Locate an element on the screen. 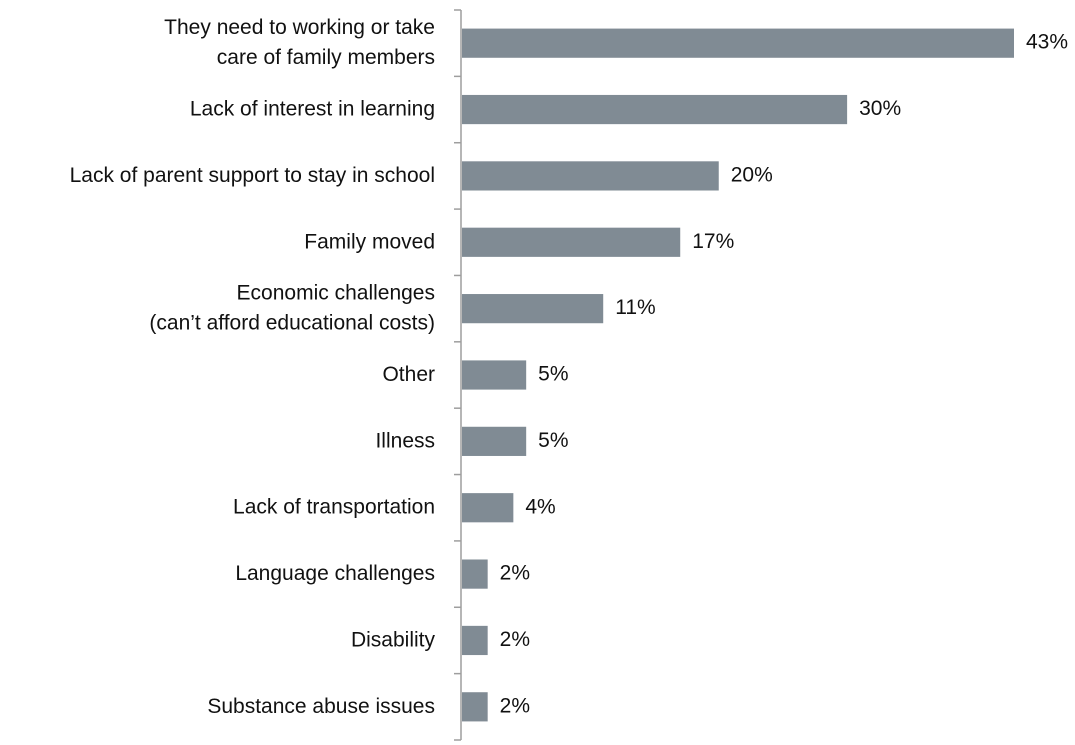  category-label: Other is located at coordinates (408, 374).